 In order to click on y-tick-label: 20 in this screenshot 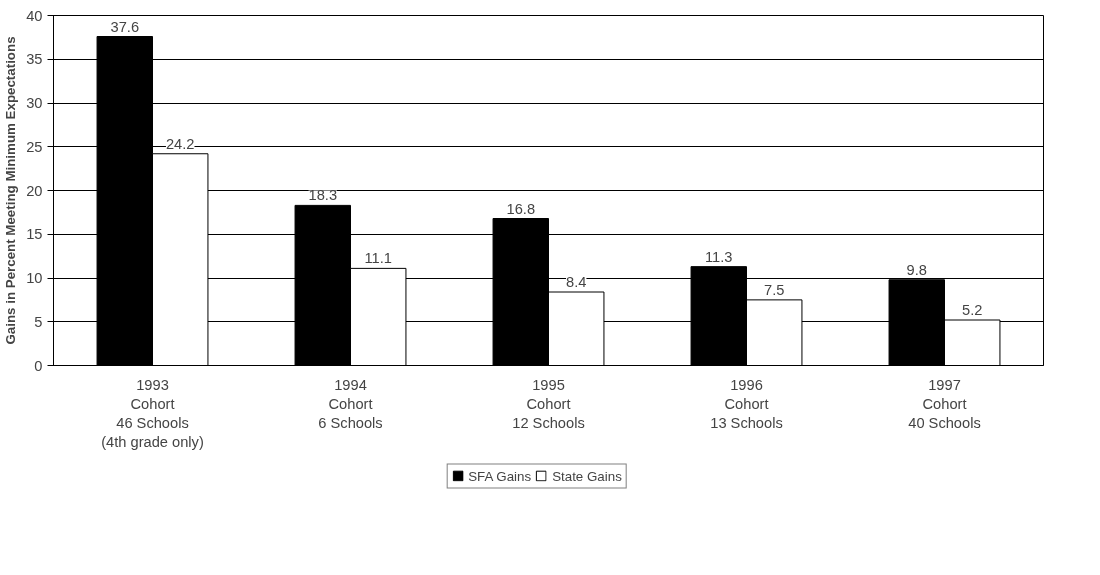, I will do `click(34, 190)`.